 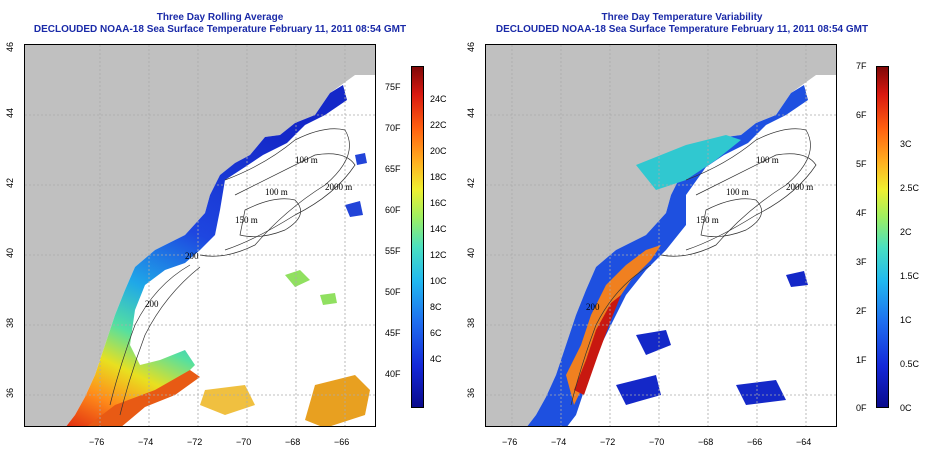 I want to click on variability-field-peak, so click(x=597, y=345).